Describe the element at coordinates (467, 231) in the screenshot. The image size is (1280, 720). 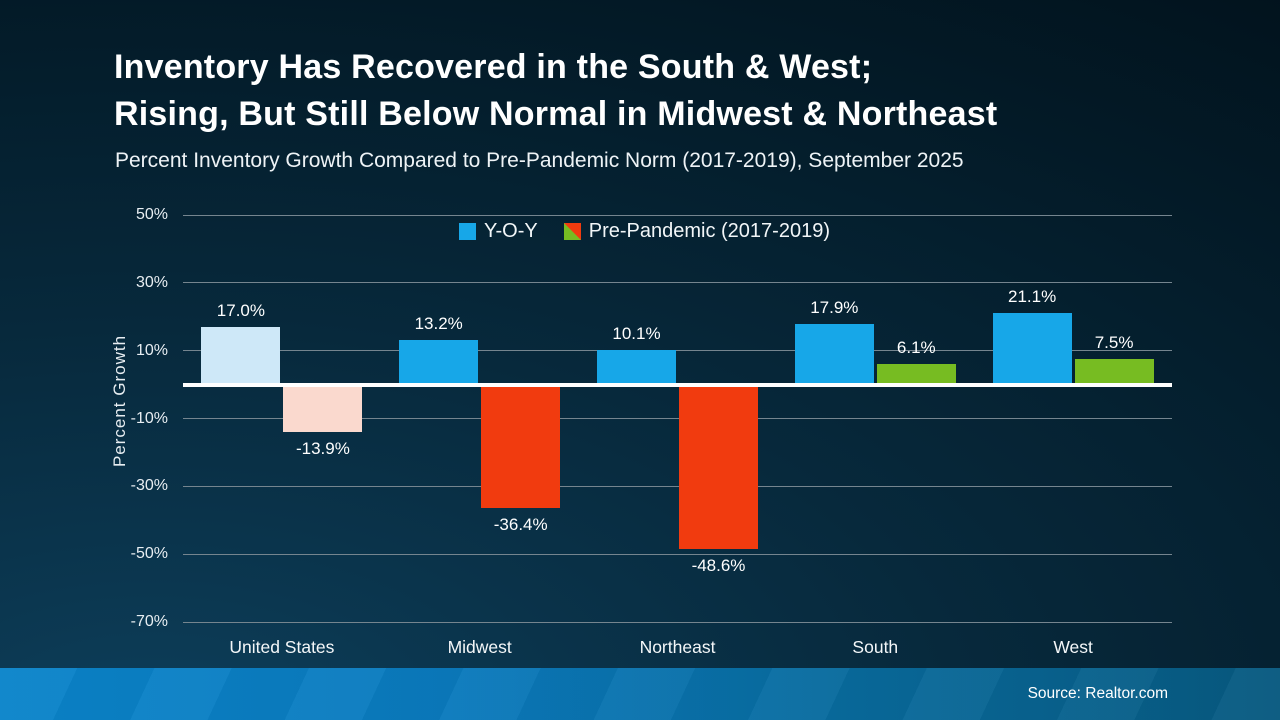
I see `legend-swatch-yoy-icon` at that location.